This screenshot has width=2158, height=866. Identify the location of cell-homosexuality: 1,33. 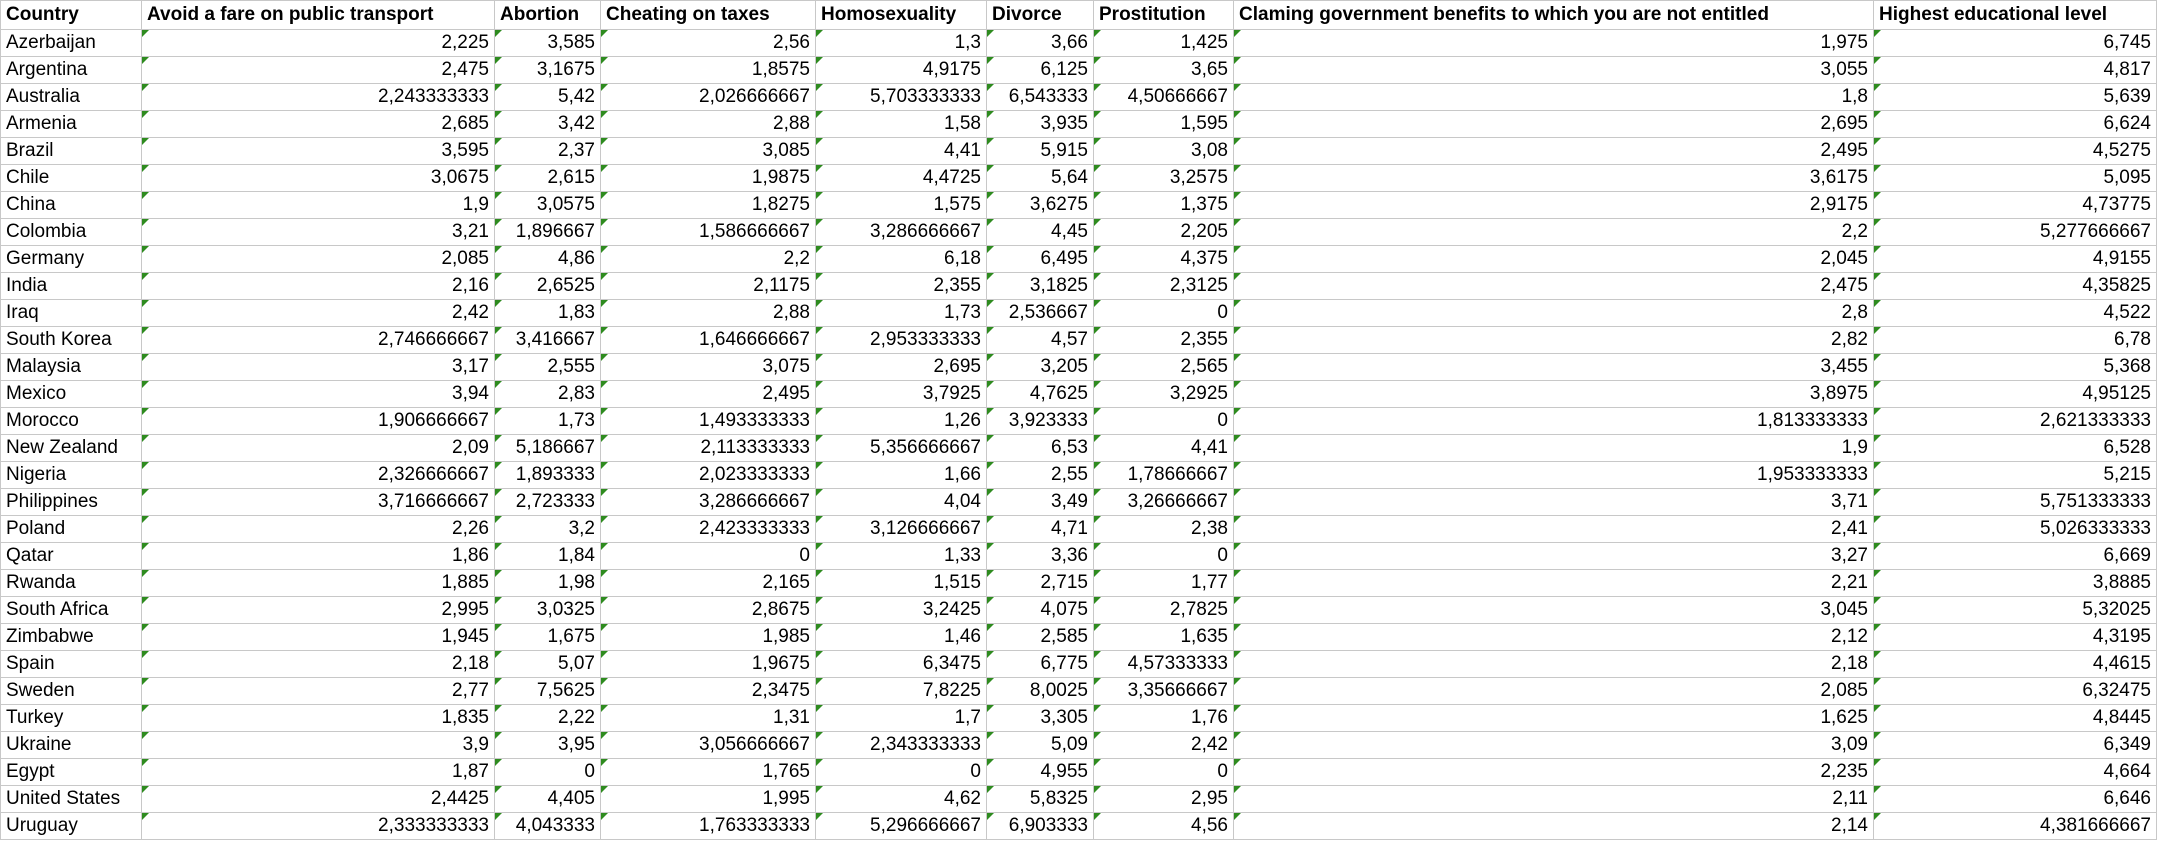
(901, 556).